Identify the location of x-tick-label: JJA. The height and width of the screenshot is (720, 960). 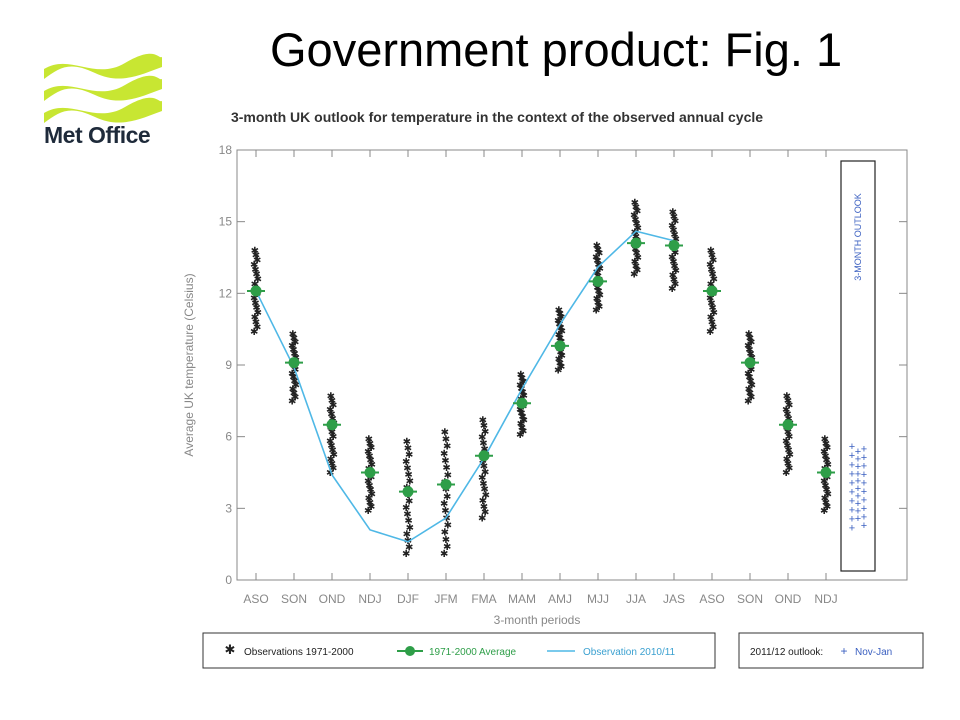
(636, 599).